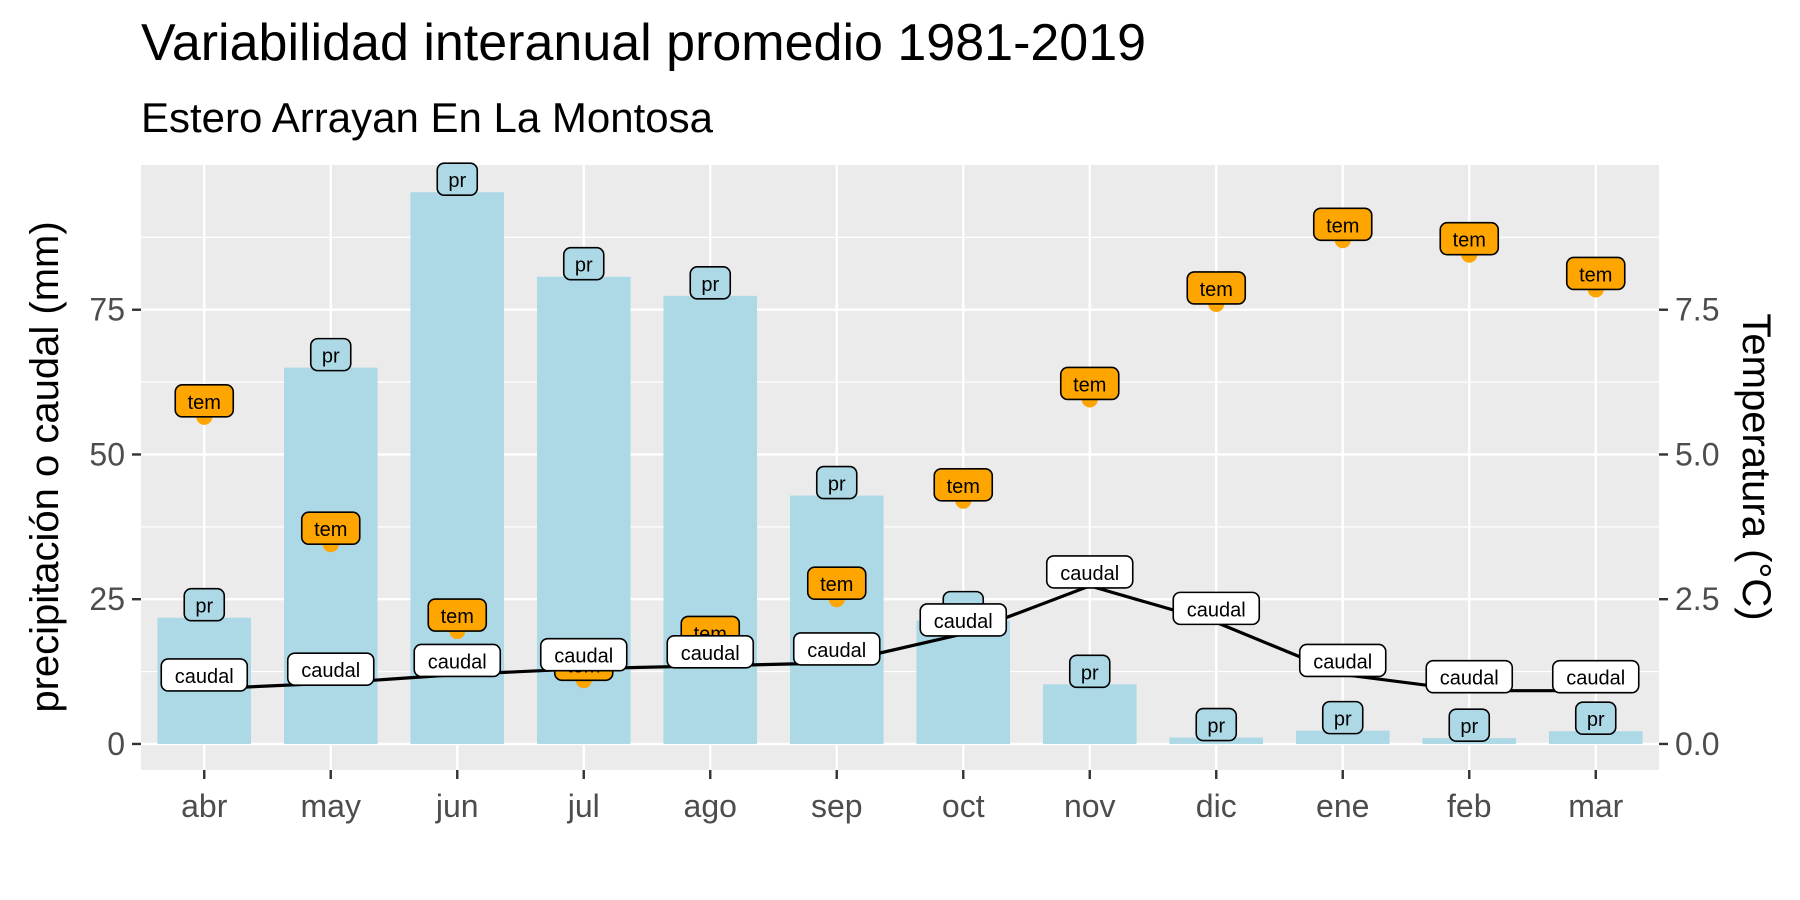 Image resolution: width=1800 pixels, height=900 pixels. Describe the element at coordinates (116, 744) in the screenshot. I see `y-tick-label: 0` at that location.